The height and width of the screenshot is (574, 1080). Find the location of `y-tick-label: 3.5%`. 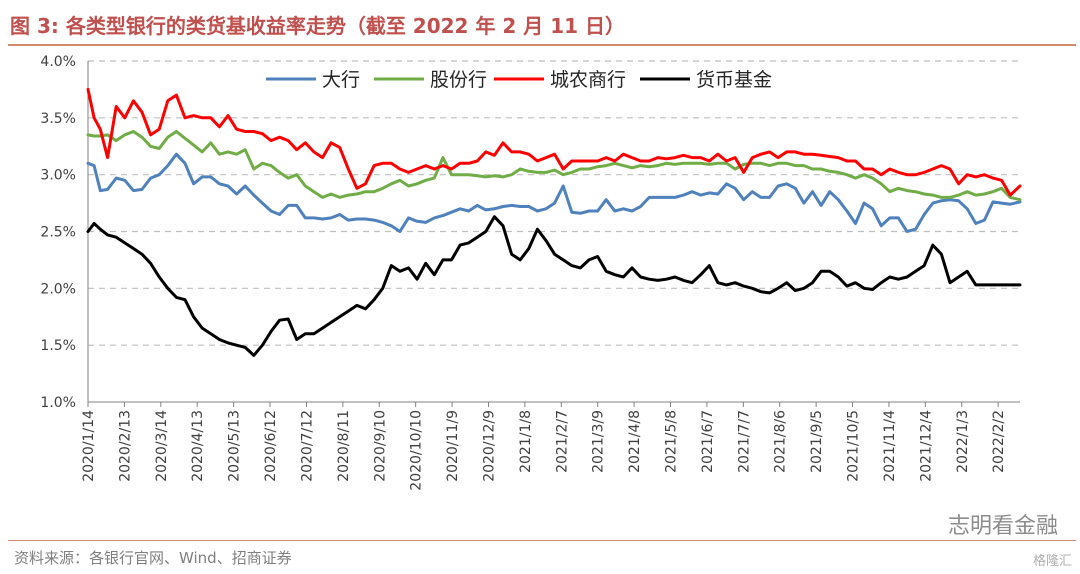

y-tick-label: 3.5% is located at coordinates (58, 119).